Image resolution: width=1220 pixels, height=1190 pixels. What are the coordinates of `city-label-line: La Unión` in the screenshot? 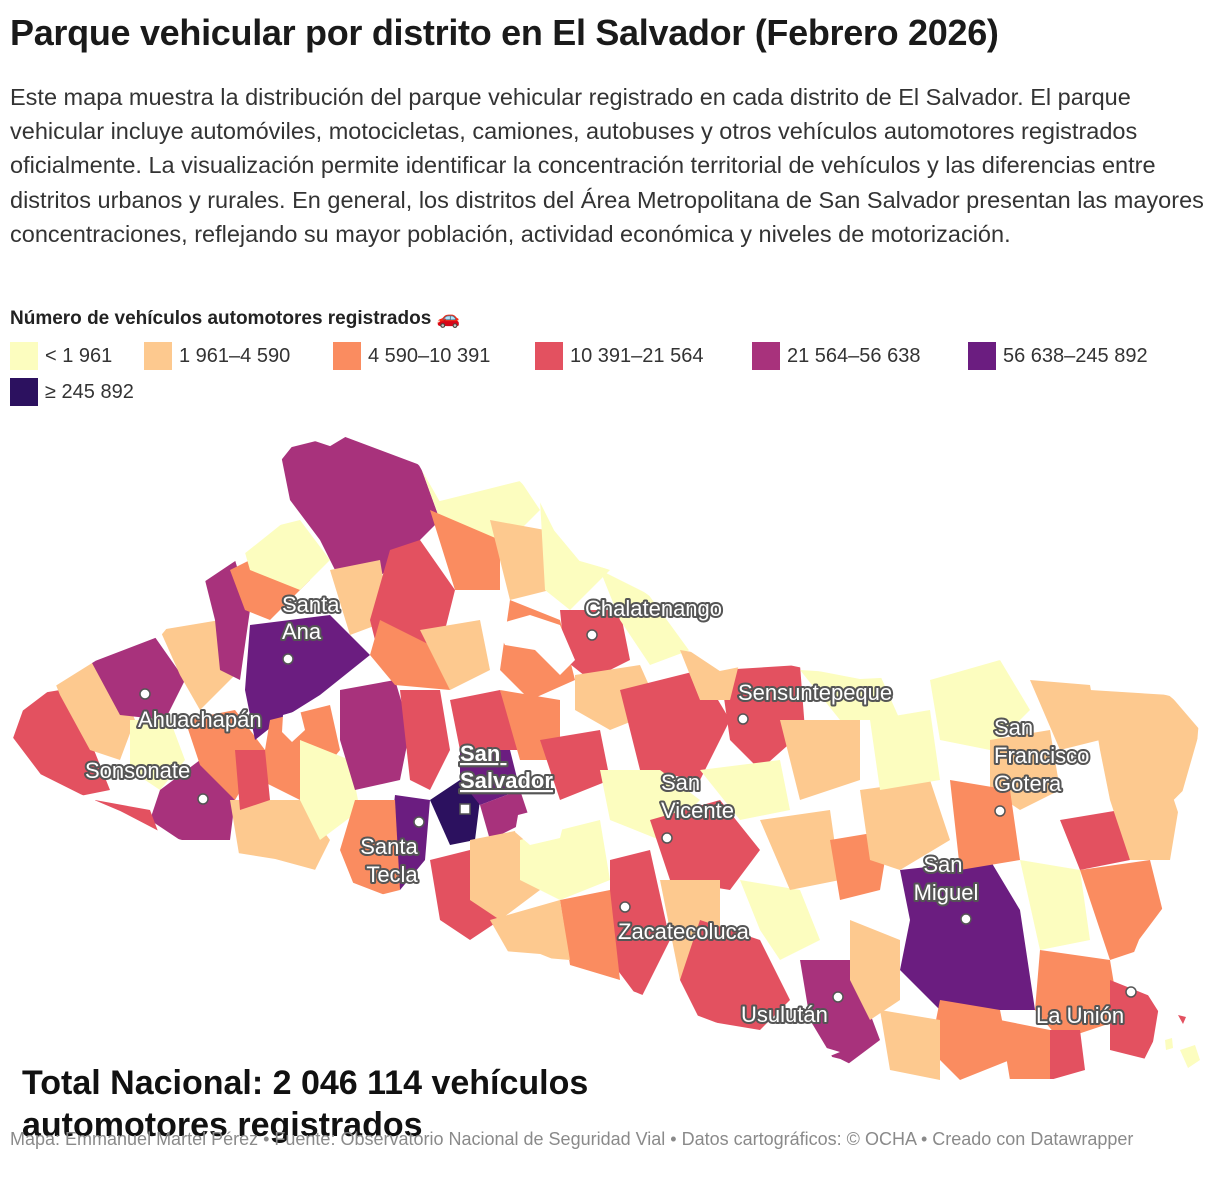 It's located at (1080, 1015).